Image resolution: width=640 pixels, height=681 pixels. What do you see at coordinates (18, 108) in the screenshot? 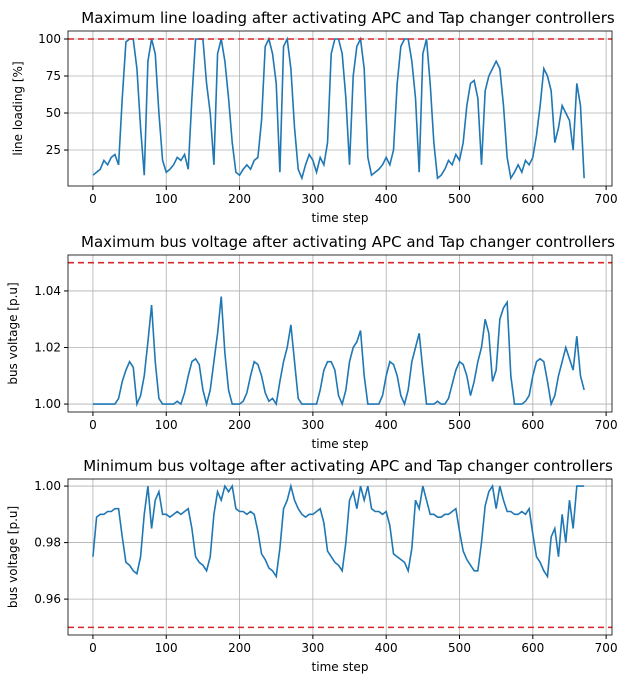
I see `y-axis-label: line loading [%]` at bounding box center [18, 108].